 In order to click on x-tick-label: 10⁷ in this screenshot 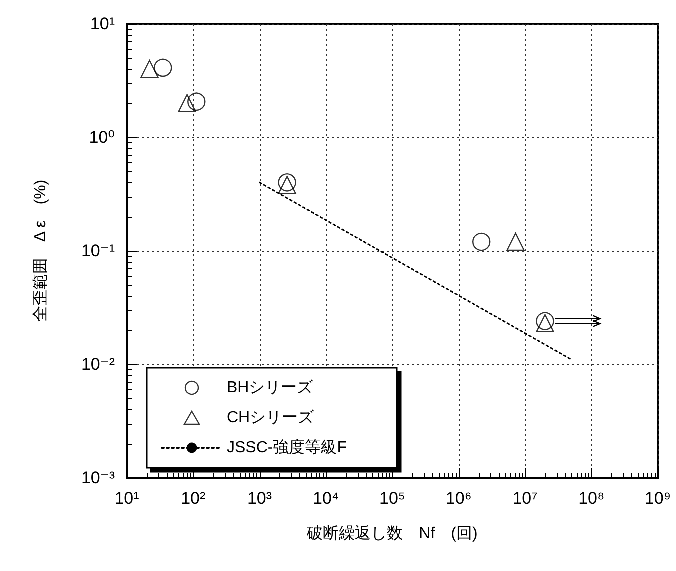, I will do `click(525, 498)`.